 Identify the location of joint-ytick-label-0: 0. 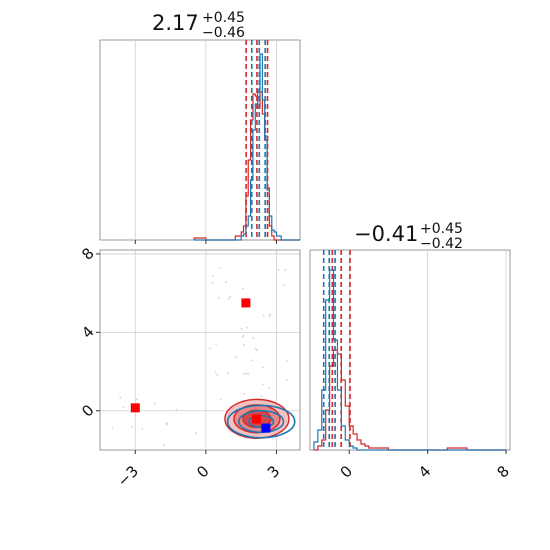
(87, 410).